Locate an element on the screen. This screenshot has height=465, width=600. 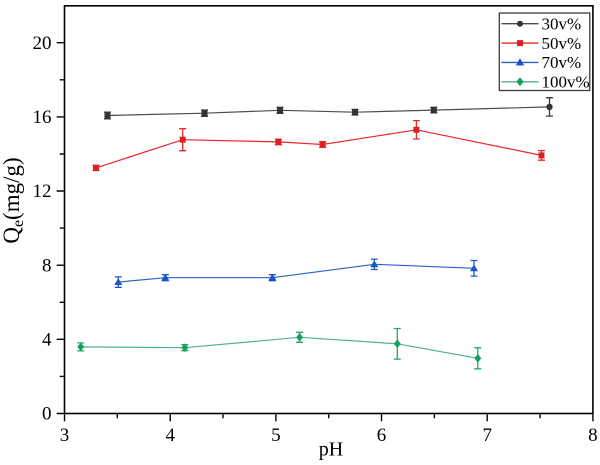
svg-text: 3 is located at coordinates (65, 435).